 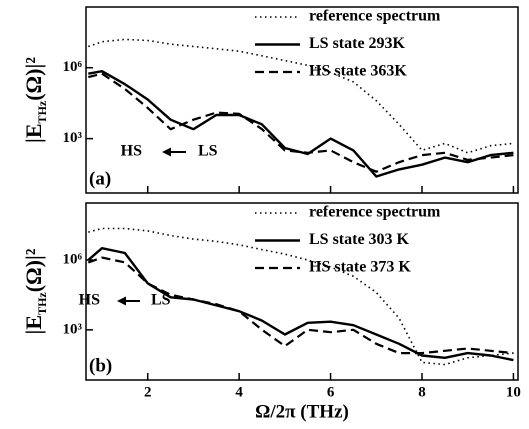 I want to click on x-tick-label: 8, so click(x=422, y=392).